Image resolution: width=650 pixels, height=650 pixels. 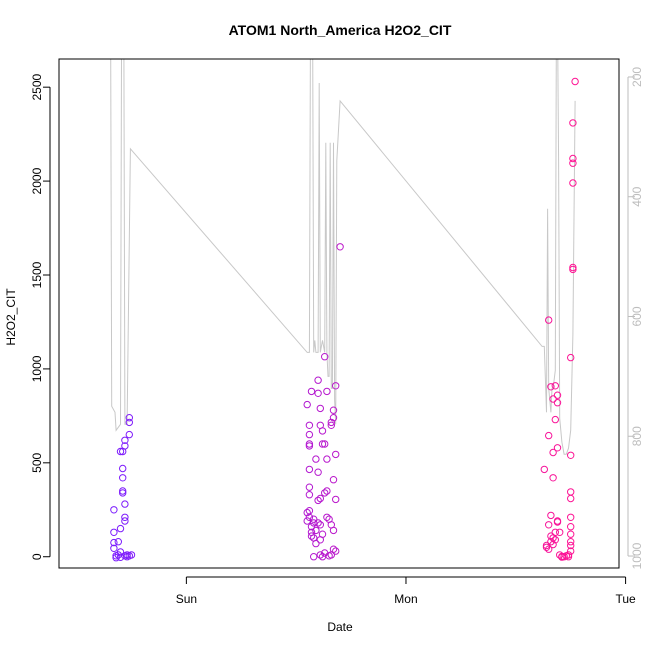 What do you see at coordinates (637, 555) in the screenshot?
I see `secondary-tick-label: 1000` at bounding box center [637, 555].